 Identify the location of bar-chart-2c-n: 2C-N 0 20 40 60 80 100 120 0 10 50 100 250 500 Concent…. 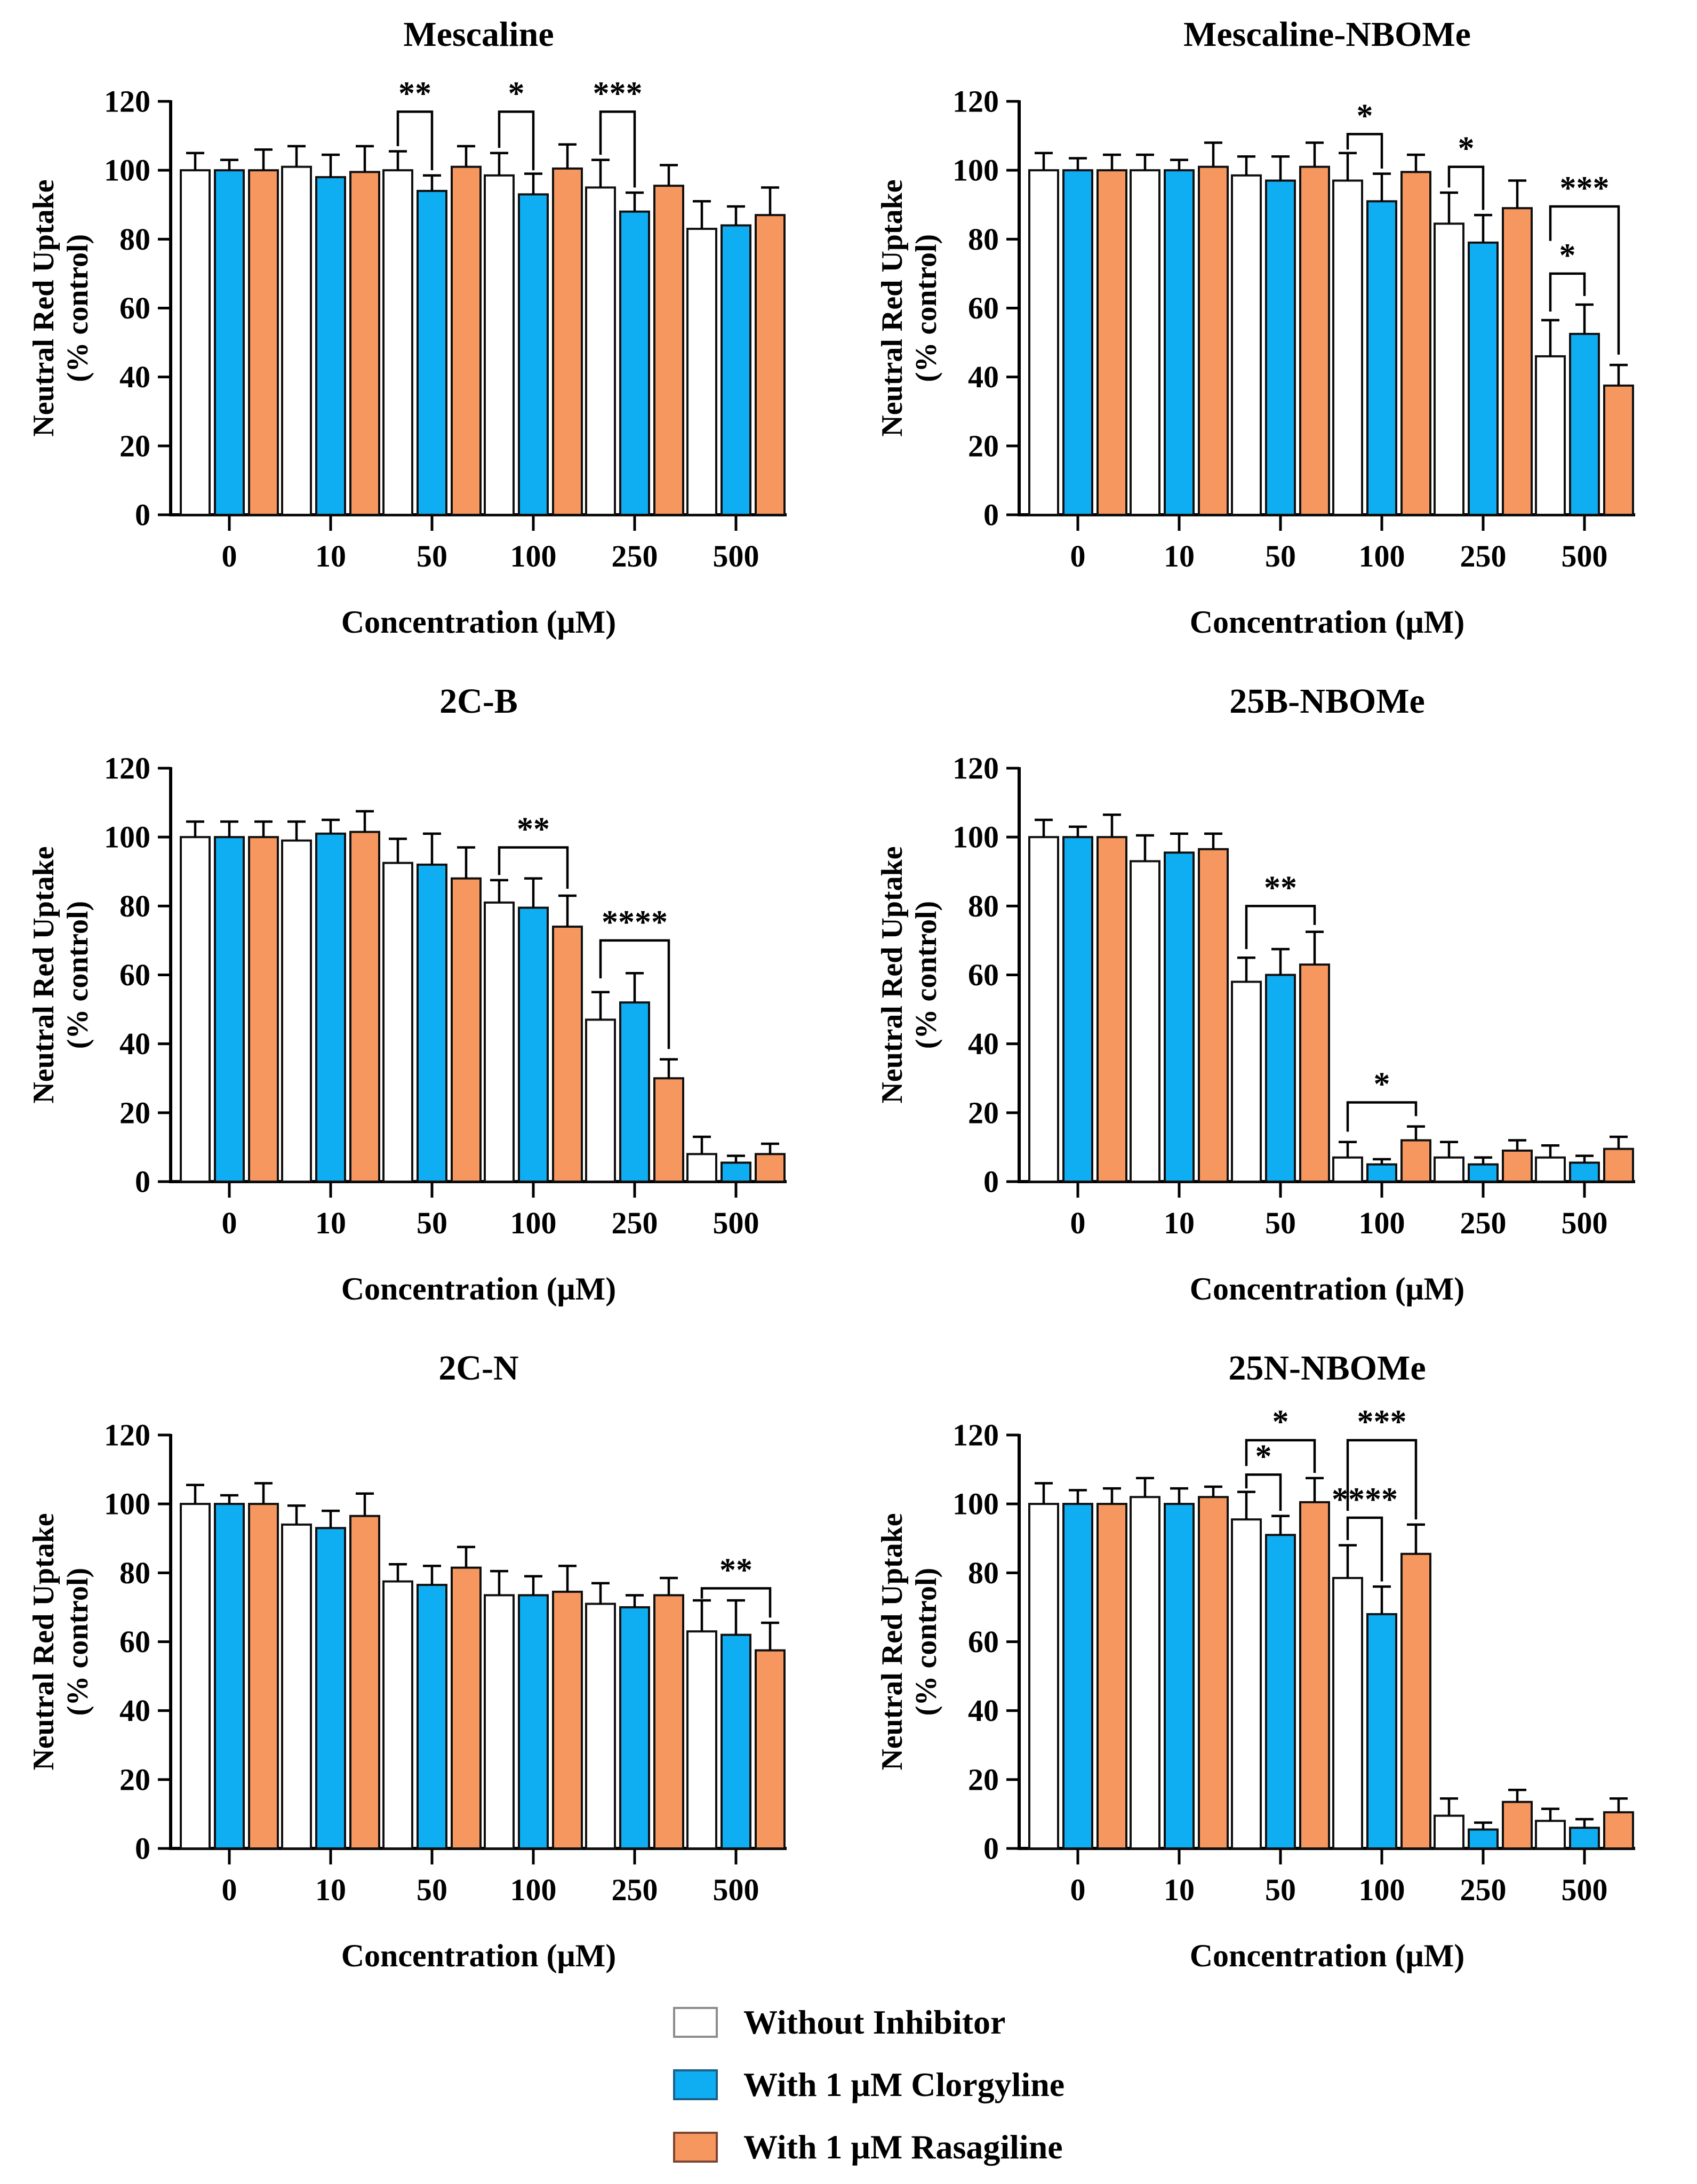
(407, 1661).